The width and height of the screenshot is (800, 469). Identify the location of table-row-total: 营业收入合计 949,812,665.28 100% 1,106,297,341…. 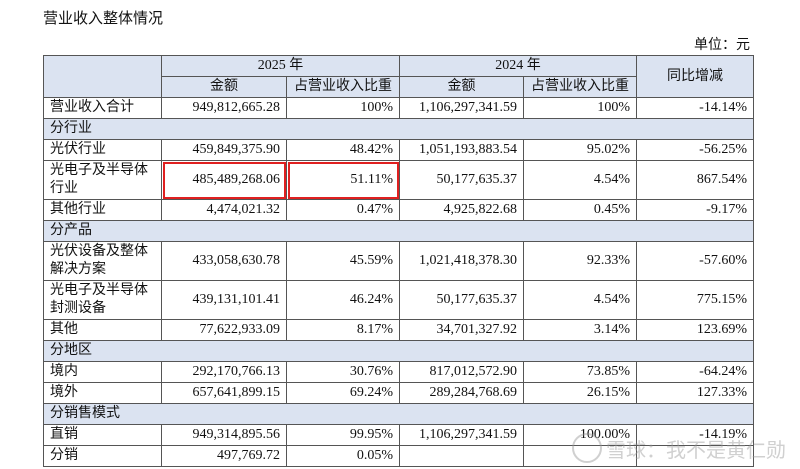
(398, 108).